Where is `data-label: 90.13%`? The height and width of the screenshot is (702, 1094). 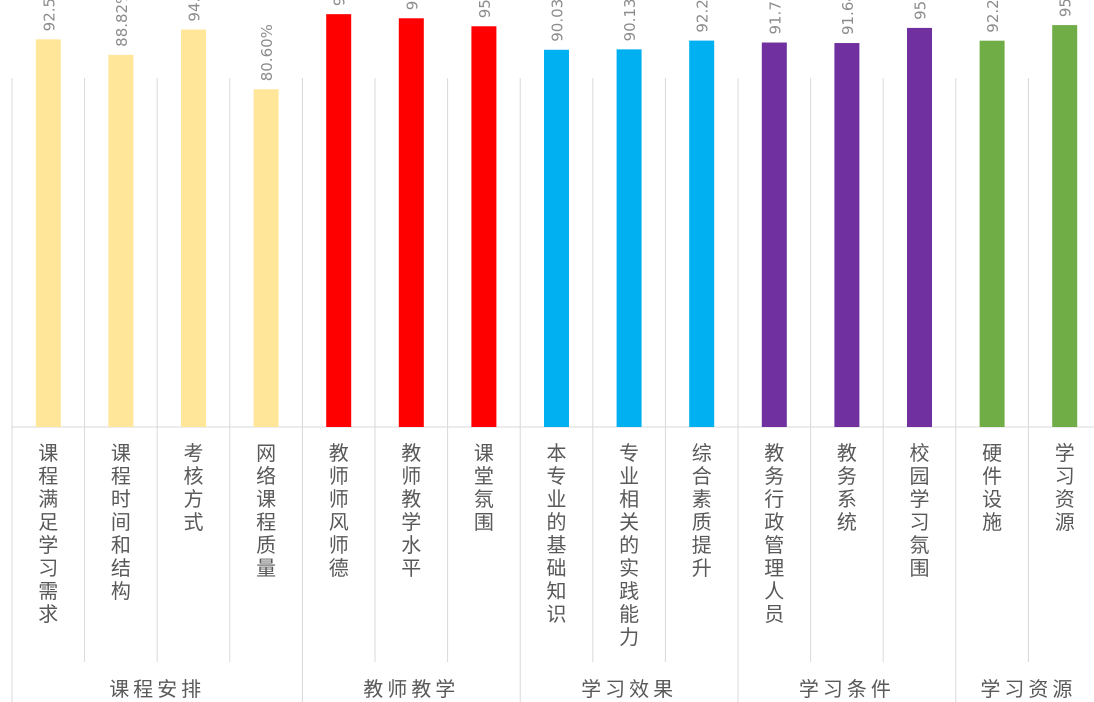
data-label: 90.13% is located at coordinates (630, 20).